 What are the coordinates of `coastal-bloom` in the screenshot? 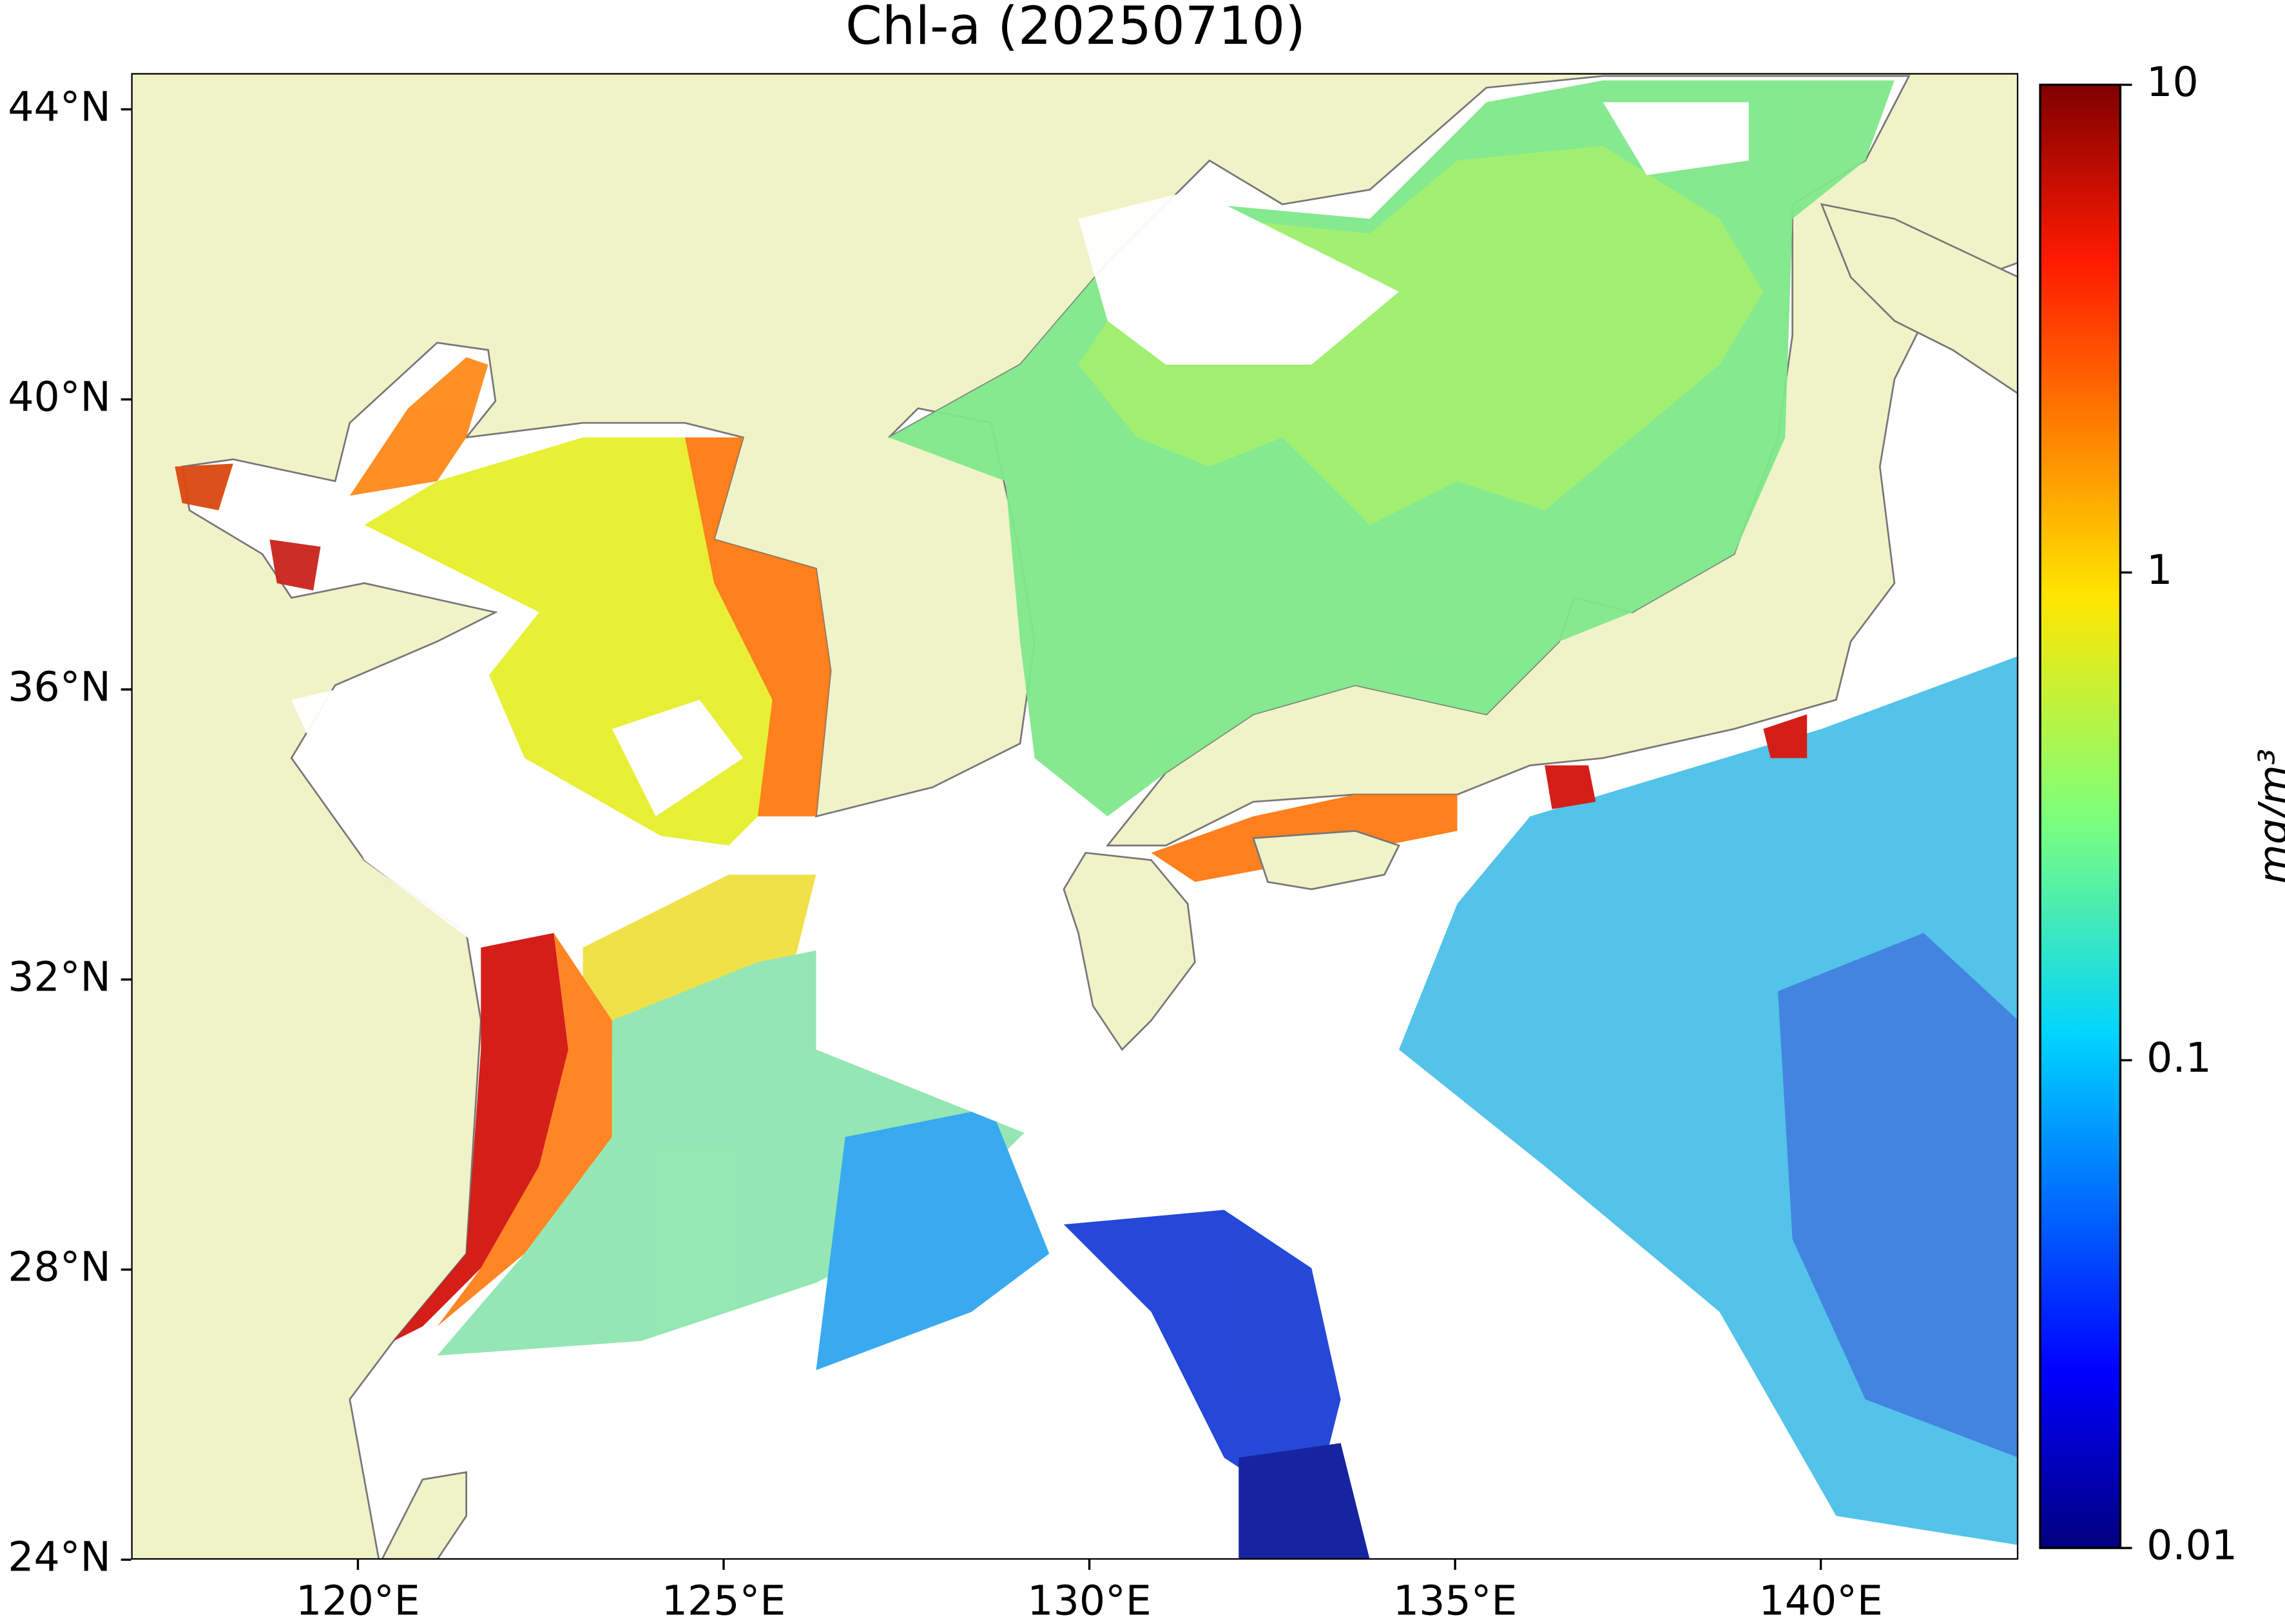 It's located at (524, 1130).